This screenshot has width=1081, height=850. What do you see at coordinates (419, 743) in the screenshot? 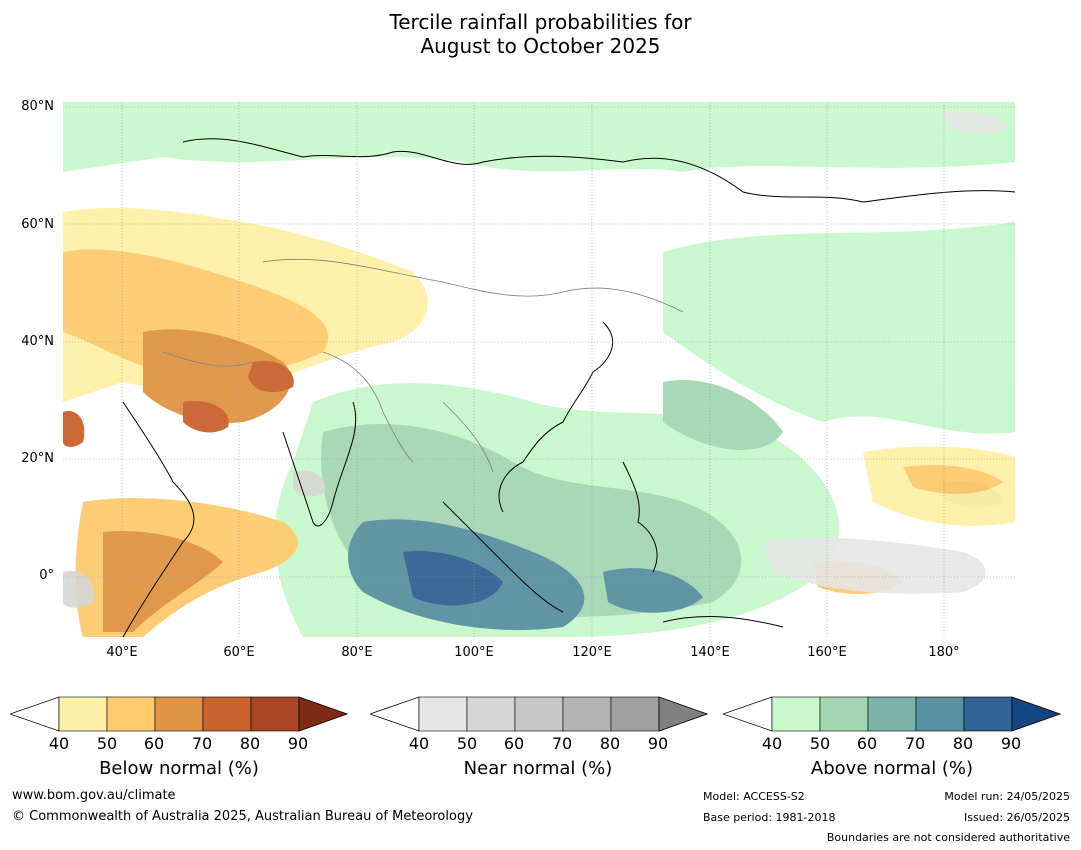
I see `near-normal-tick: 40` at bounding box center [419, 743].